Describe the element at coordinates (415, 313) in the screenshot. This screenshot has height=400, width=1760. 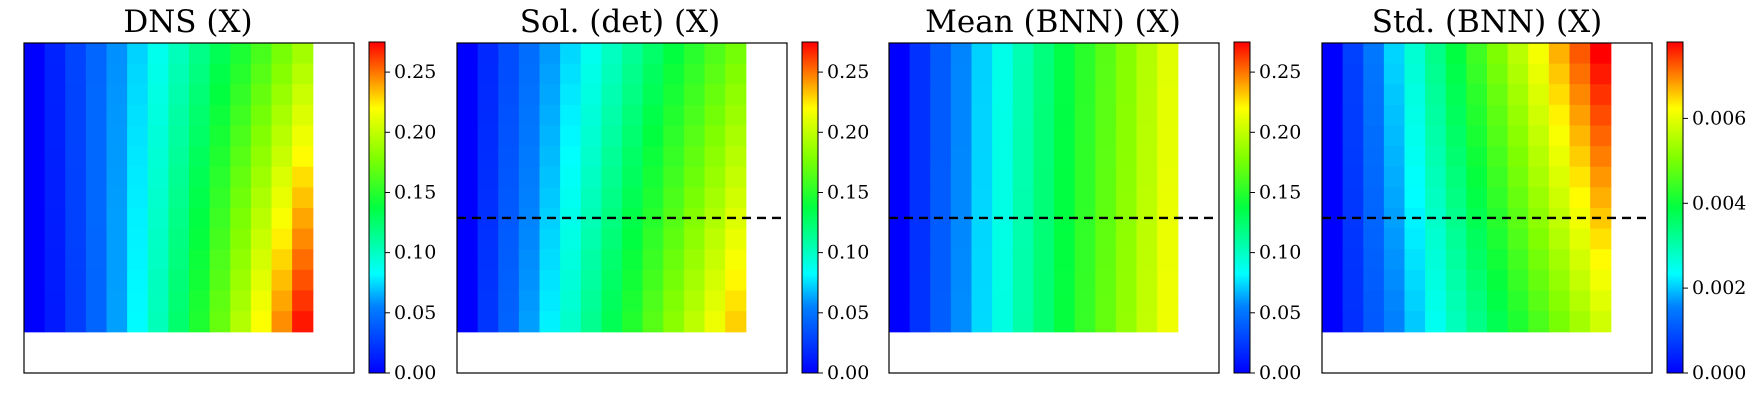
I see `colorbar-tick-label: 0.05` at that location.